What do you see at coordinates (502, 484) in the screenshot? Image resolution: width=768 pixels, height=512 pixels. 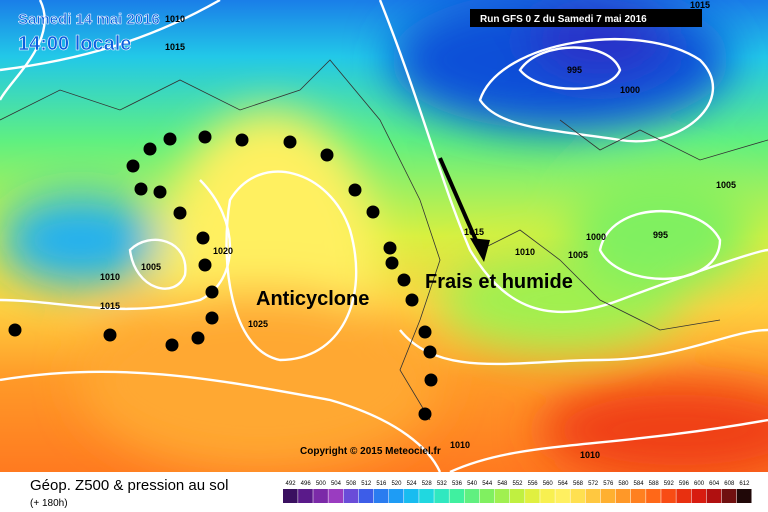 I see `scale-label: 548` at bounding box center [502, 484].